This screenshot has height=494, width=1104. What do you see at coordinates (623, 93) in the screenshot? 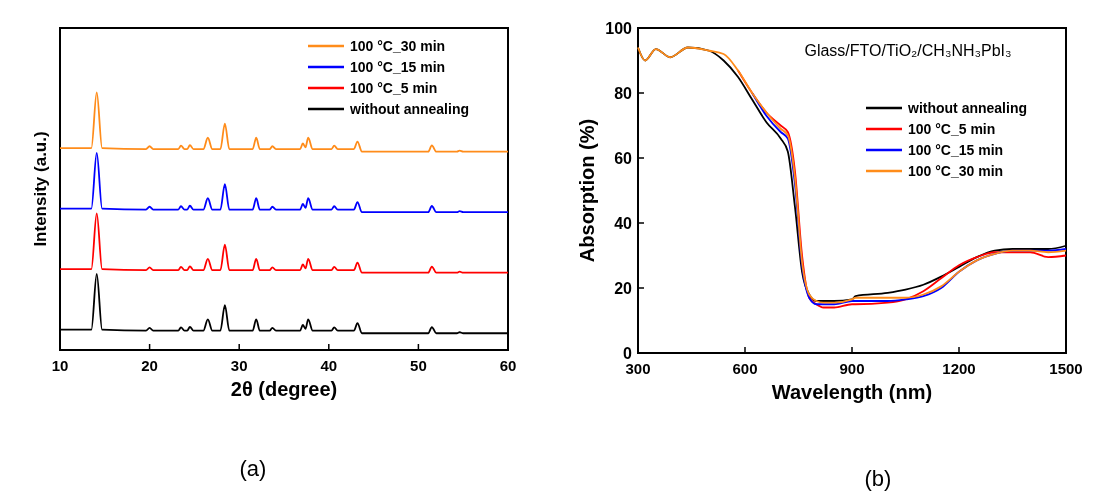
I see `y-tick-label: 80` at bounding box center [623, 93].